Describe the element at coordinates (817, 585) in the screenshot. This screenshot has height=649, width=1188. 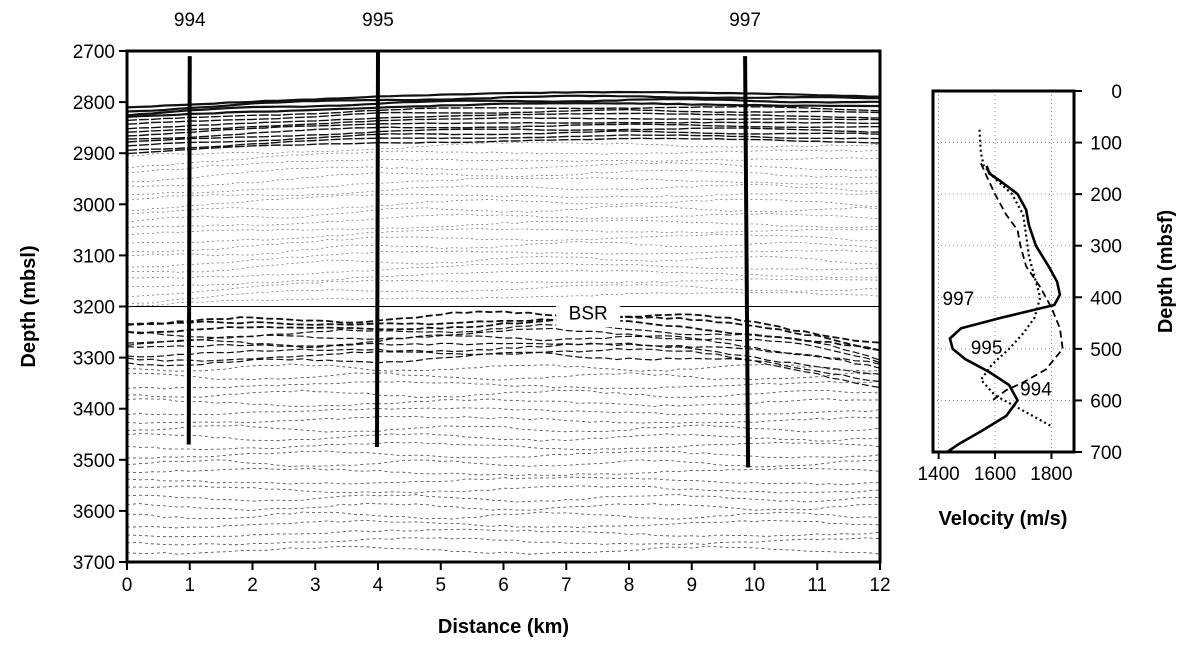
I see `x-tick-label: 11` at that location.